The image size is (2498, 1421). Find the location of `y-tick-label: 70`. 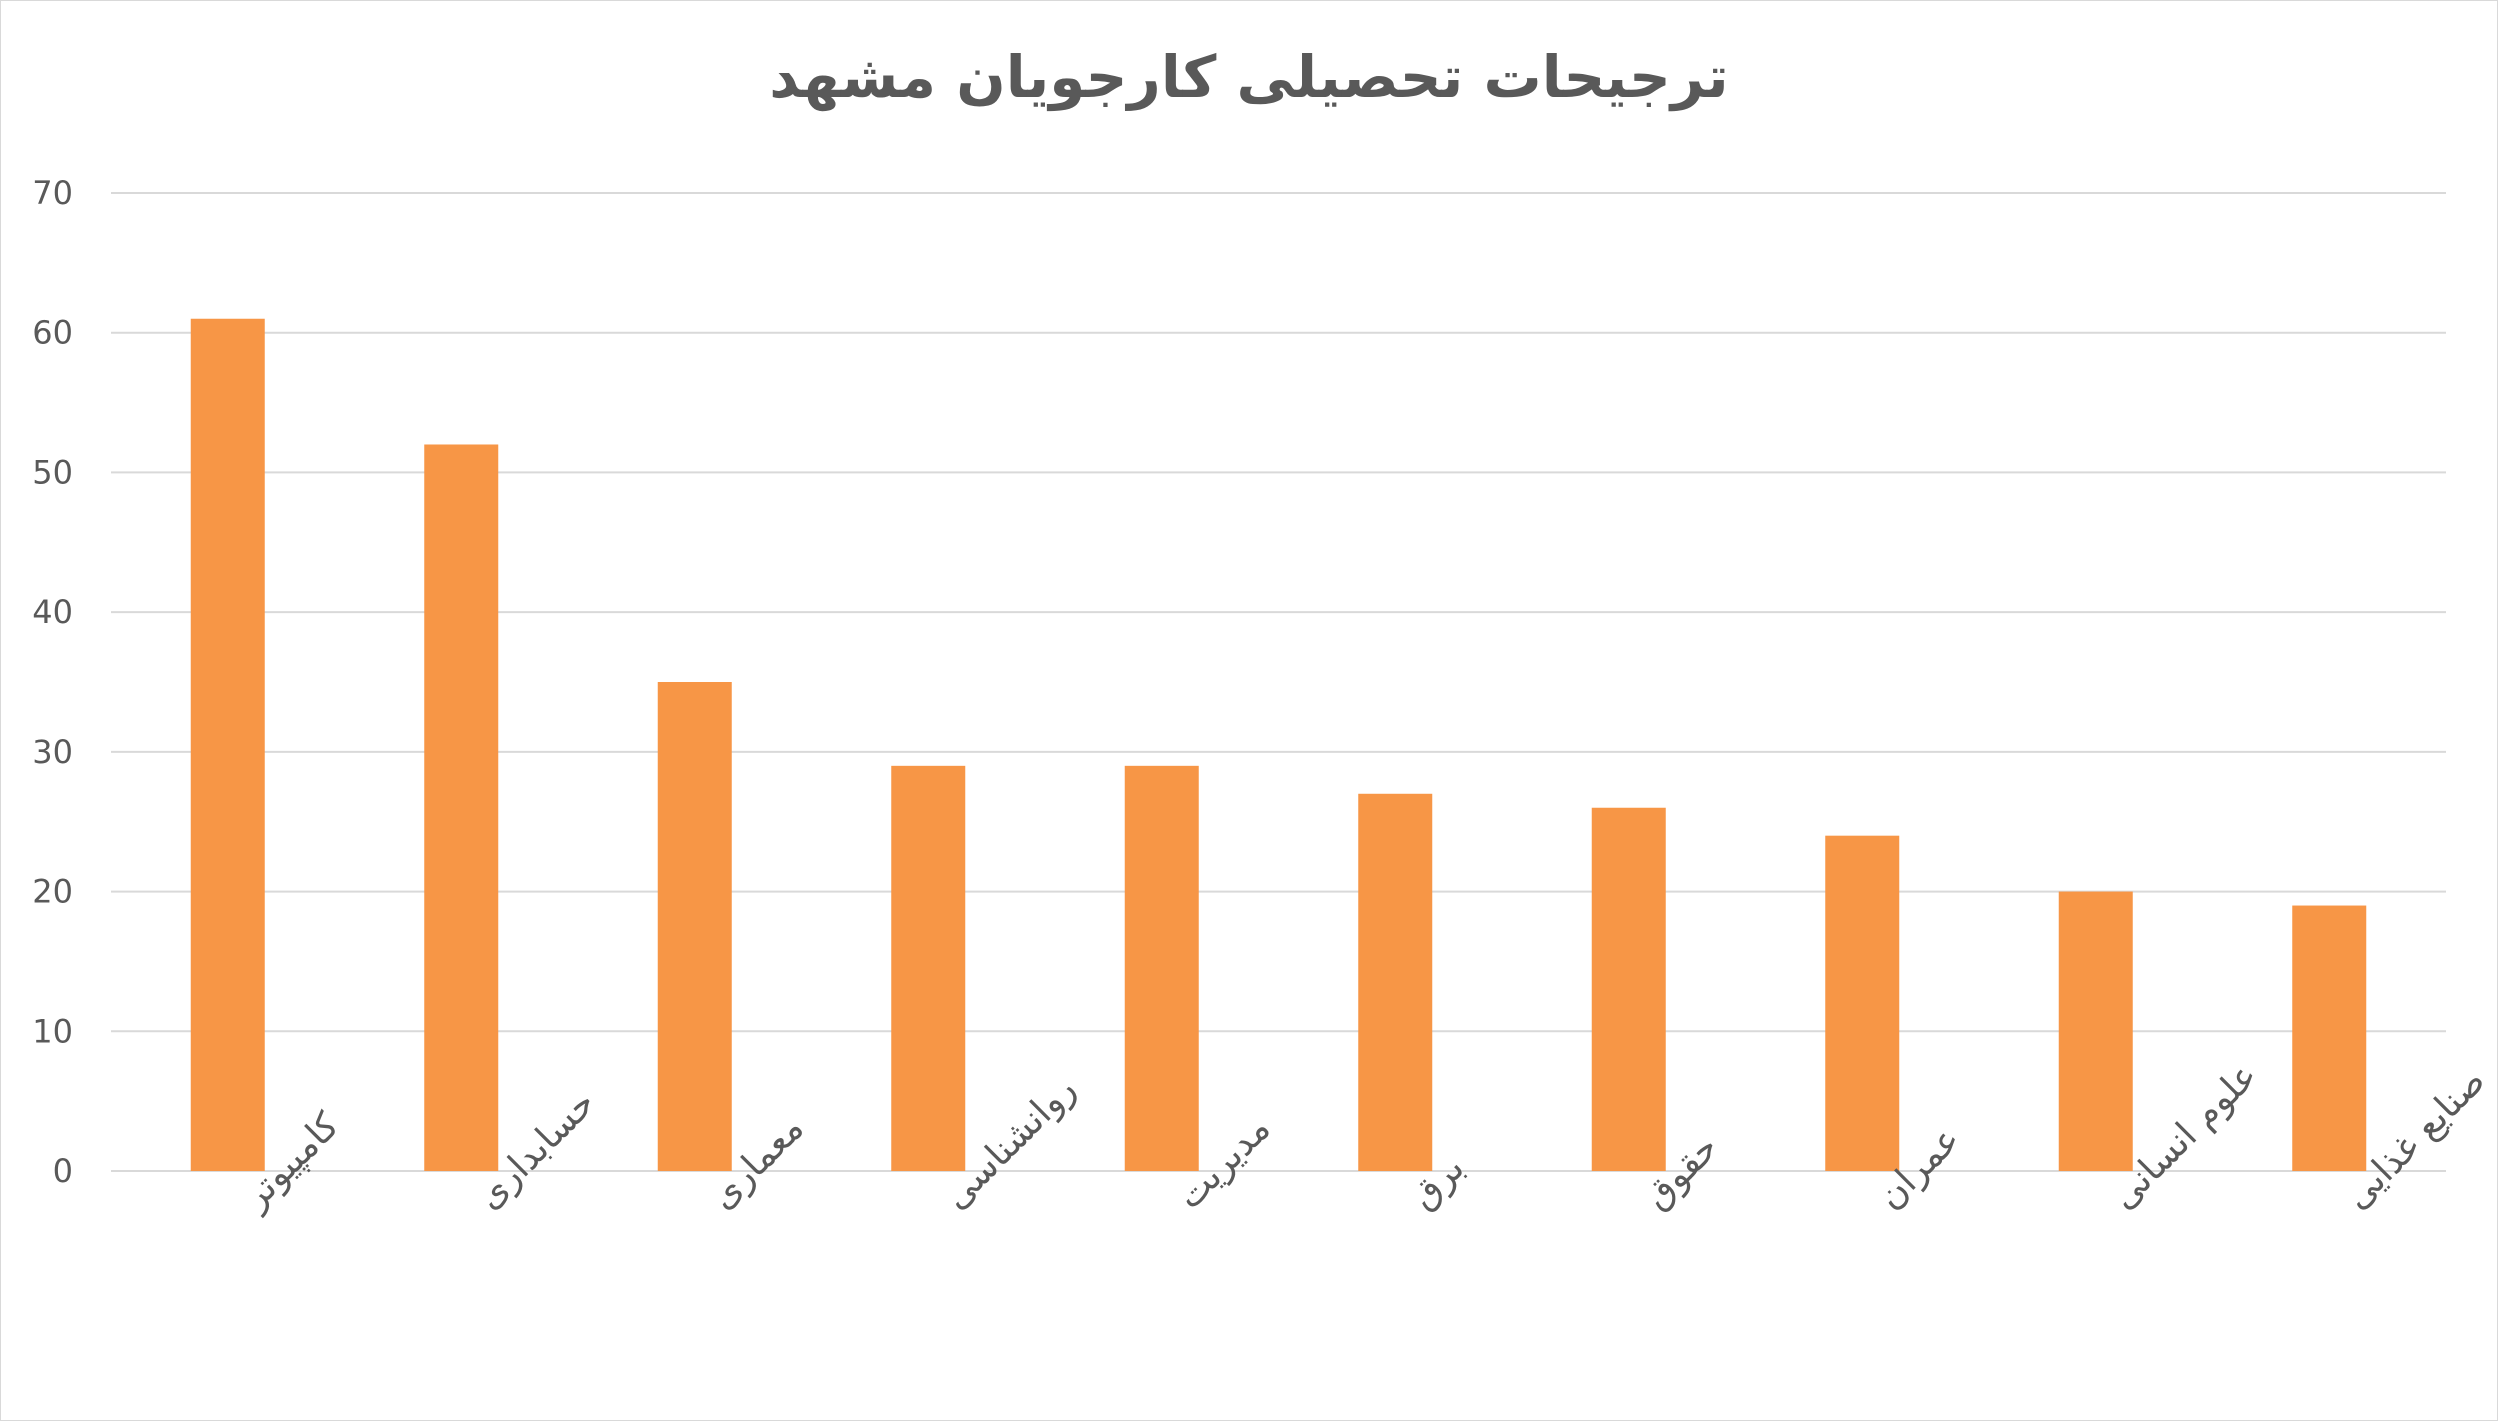

y-tick-label: 70 is located at coordinates (52, 193).